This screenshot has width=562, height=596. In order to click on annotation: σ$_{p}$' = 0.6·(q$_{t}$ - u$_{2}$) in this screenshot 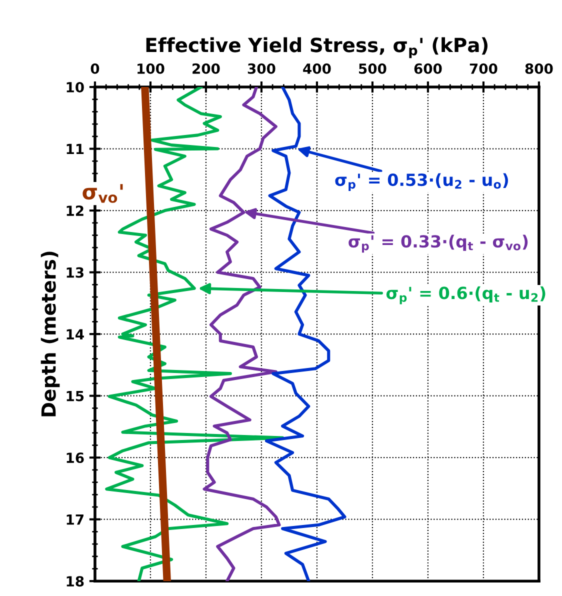, I will do `click(466, 295)`.